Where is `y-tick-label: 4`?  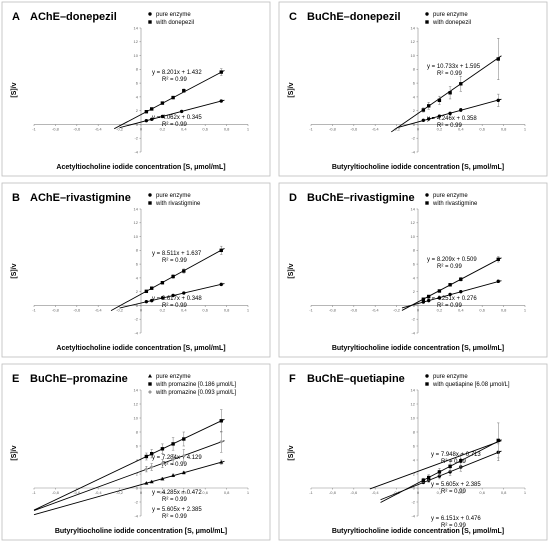
y-tick-label: 4 is located at coordinates (414, 459).